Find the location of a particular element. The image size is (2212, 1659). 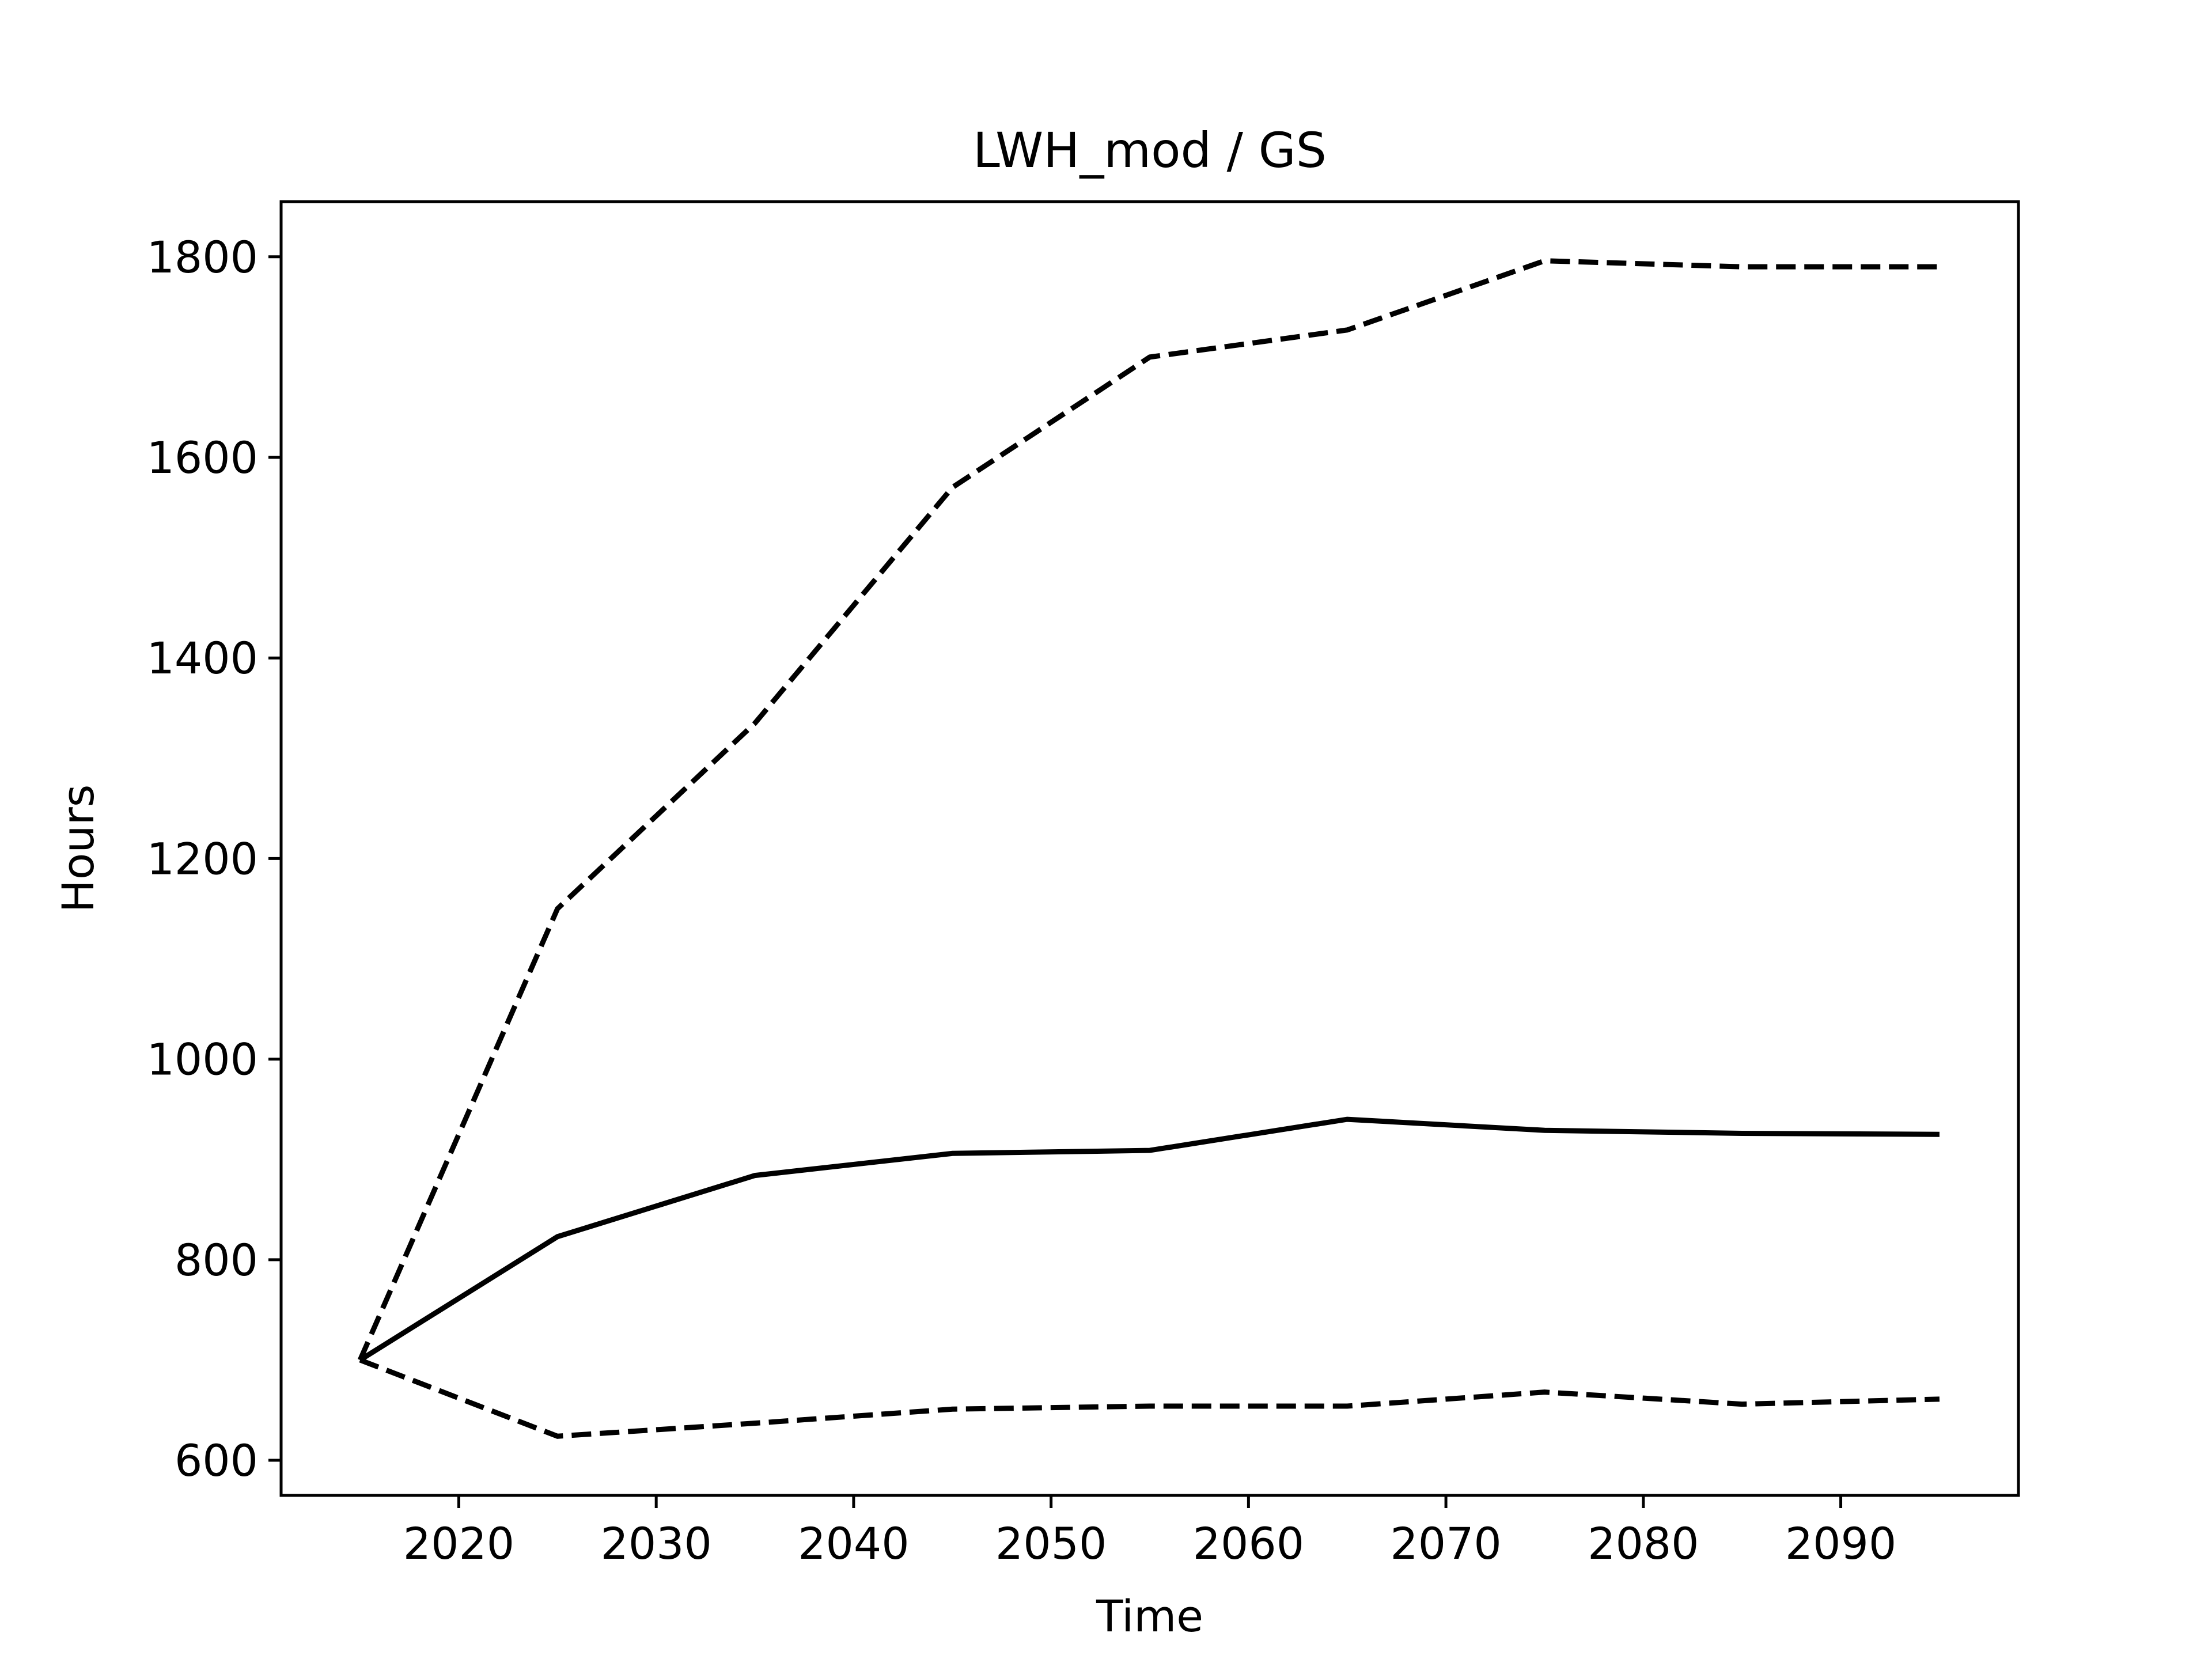

y-tick-label: 1800 is located at coordinates (202, 257).